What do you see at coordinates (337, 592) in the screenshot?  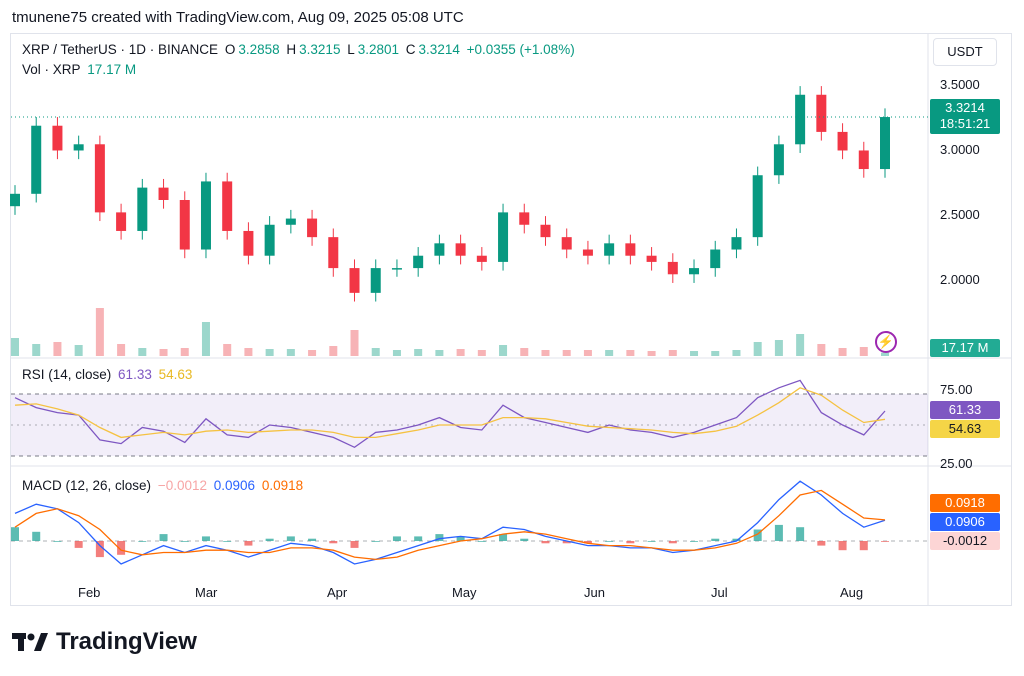 I see `month-label: Apr` at bounding box center [337, 592].